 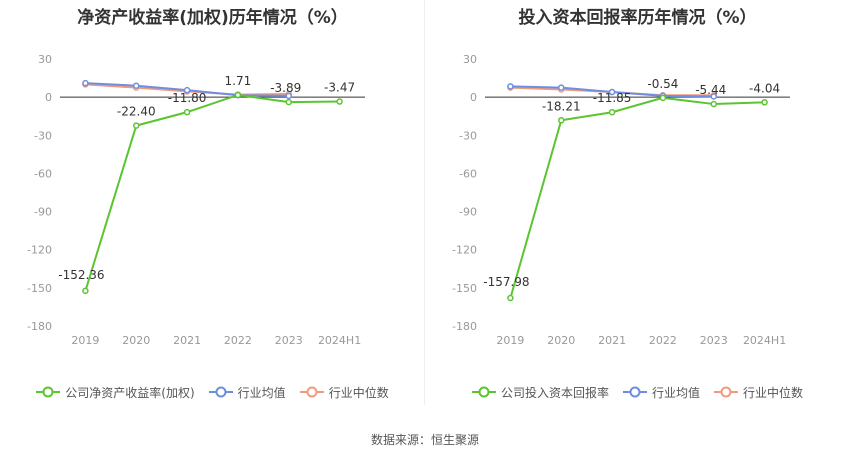 I want to click on legend-label: 公司投入资本回报率, so click(x=554, y=392).